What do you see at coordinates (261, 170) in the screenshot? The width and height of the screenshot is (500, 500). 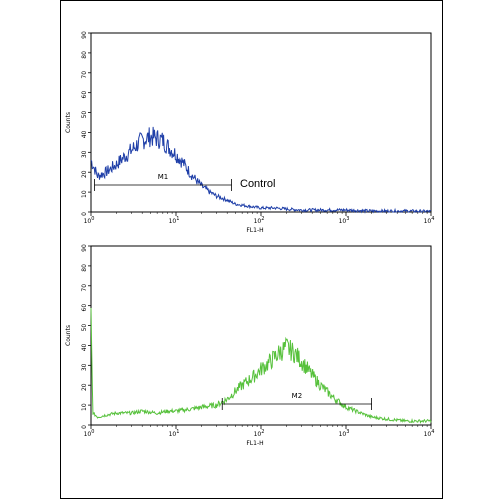 I see `histogram-trace` at bounding box center [261, 170].